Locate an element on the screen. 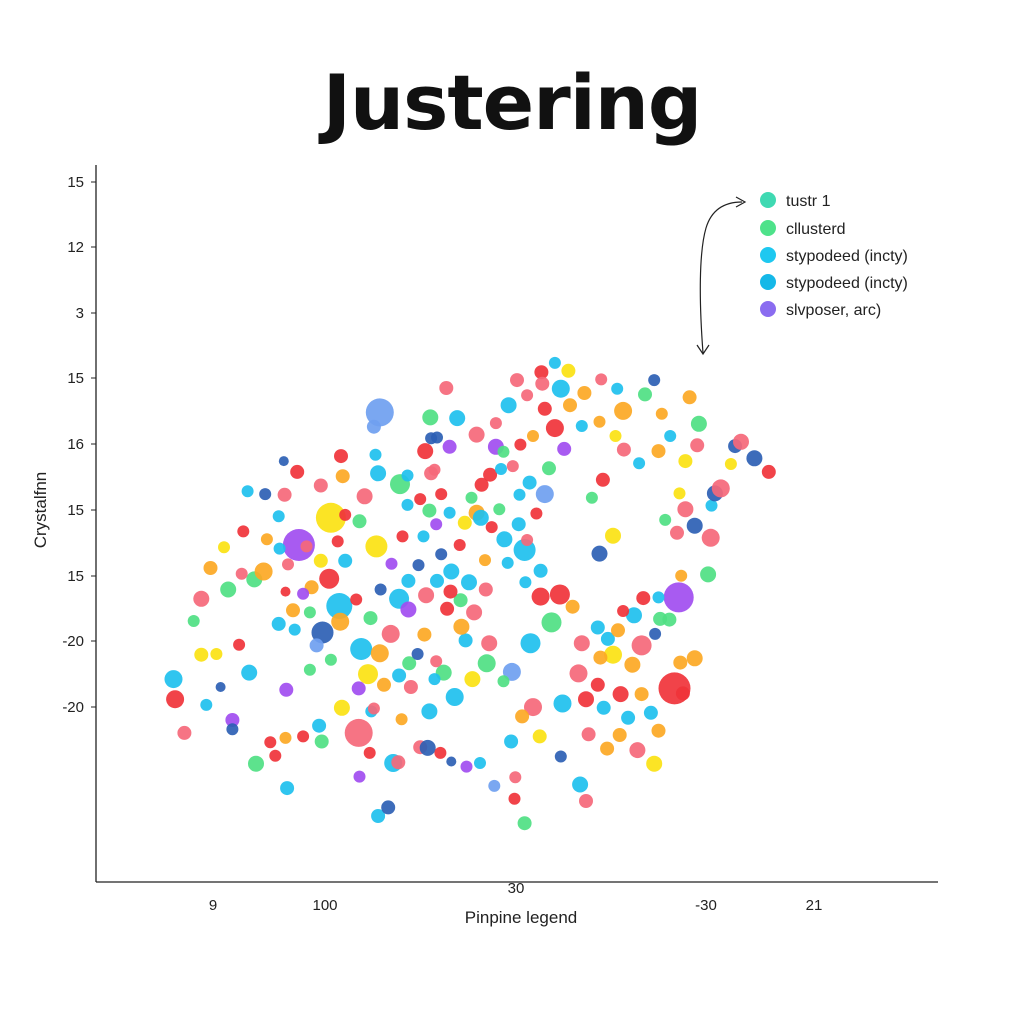  y-tick: 15 is located at coordinates (81, 576).